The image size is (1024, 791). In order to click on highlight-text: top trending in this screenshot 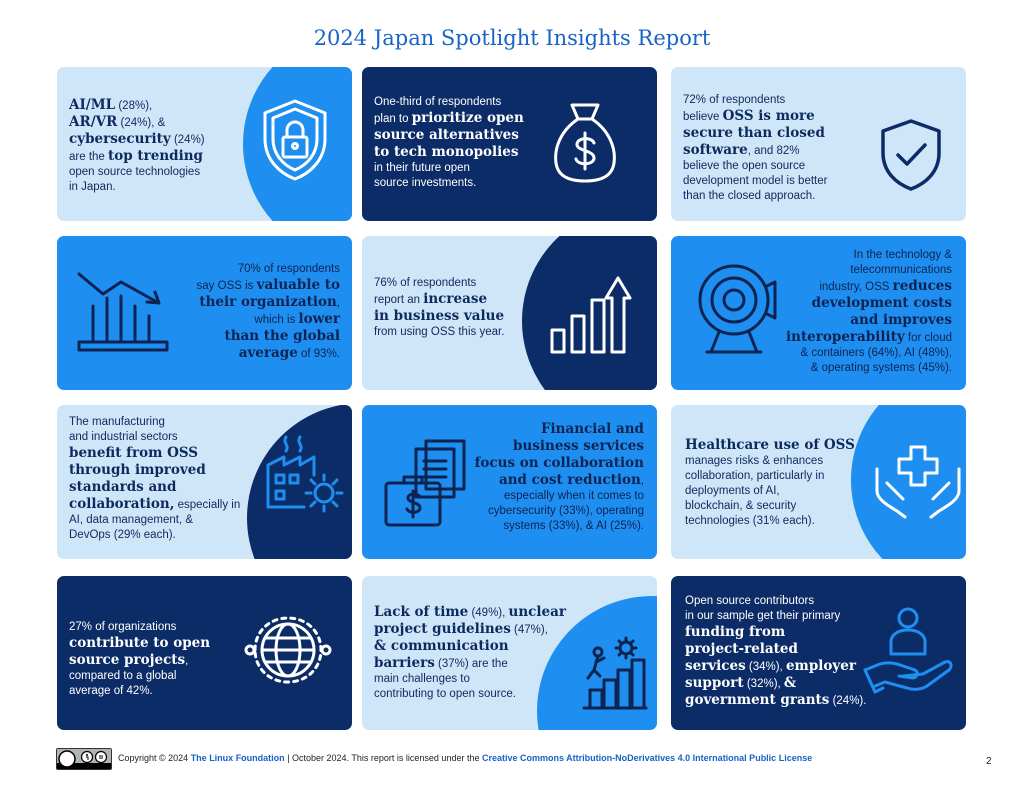, I will do `click(155, 156)`.